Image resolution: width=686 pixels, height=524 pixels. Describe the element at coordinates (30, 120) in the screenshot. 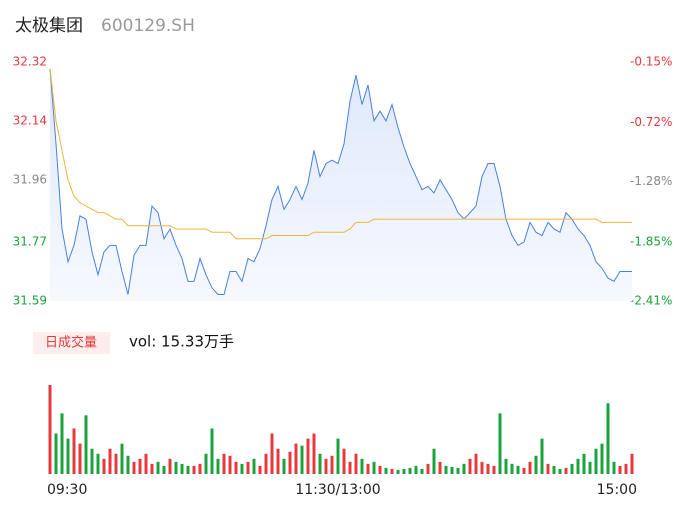

I see `y-tick-label: 32.14` at that location.